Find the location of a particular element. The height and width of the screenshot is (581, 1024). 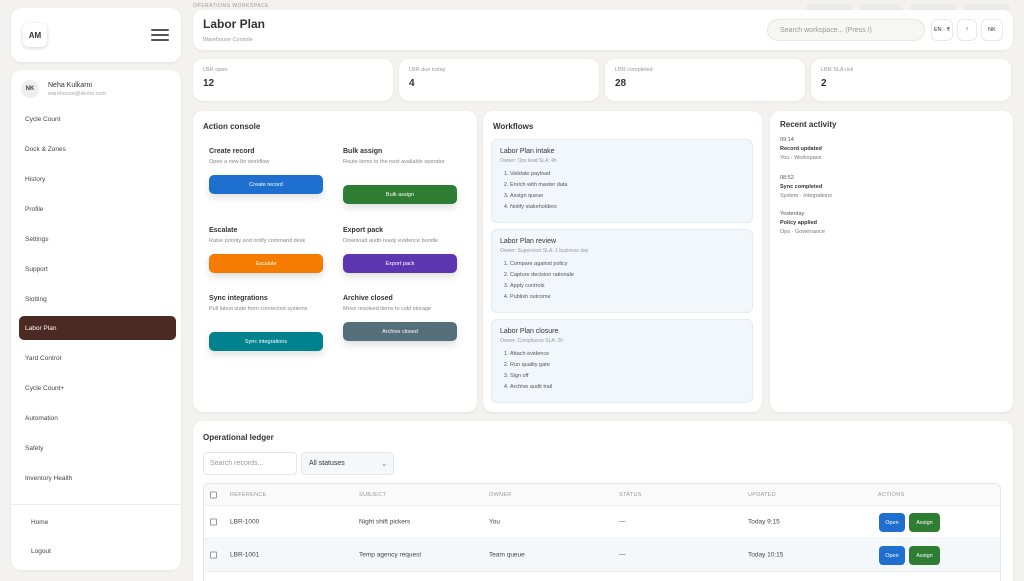

sidebar-item-label: Automation is located at coordinates (41, 418).